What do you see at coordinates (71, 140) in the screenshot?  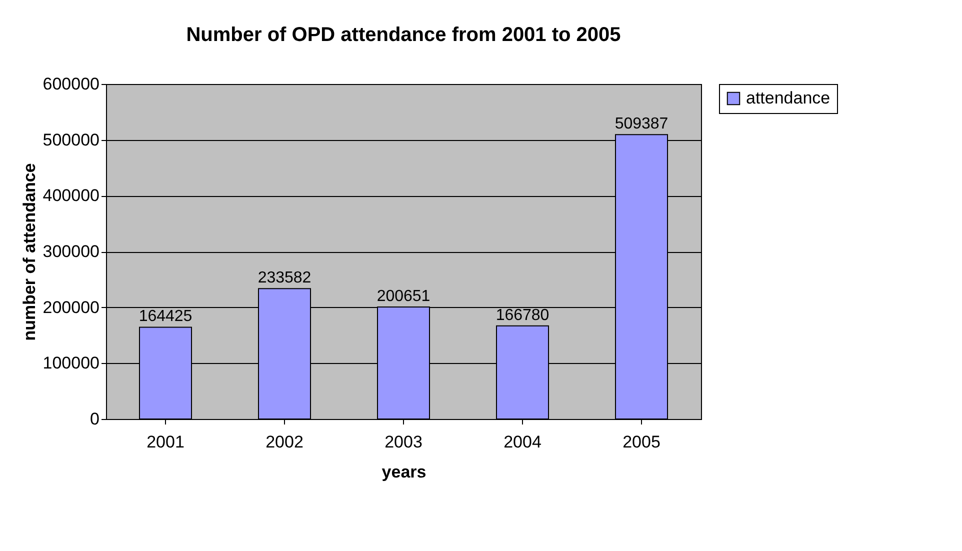 I see `y-tick-label: 500000` at bounding box center [71, 140].